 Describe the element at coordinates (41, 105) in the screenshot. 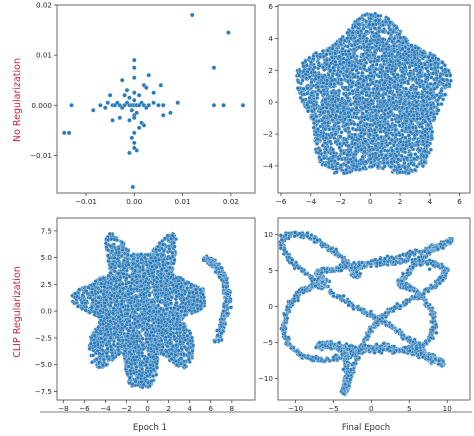

I see `y-tick-label: 0.000` at that location.